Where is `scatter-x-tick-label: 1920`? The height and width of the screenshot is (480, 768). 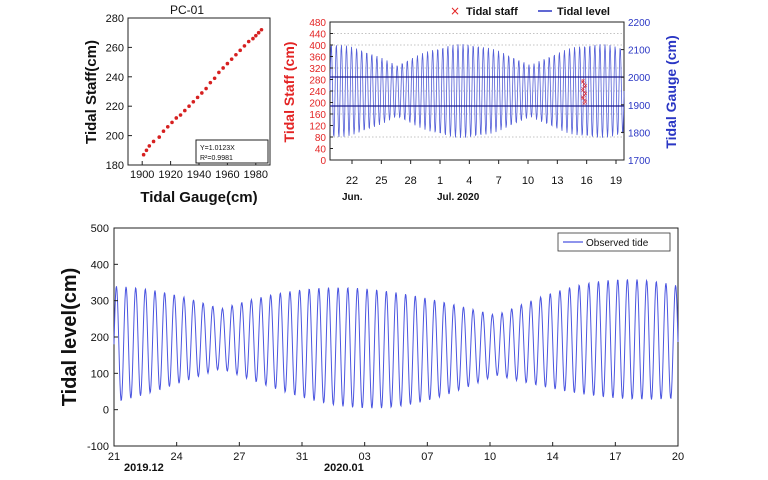 scatter-x-tick-label: 1920 is located at coordinates (170, 175).